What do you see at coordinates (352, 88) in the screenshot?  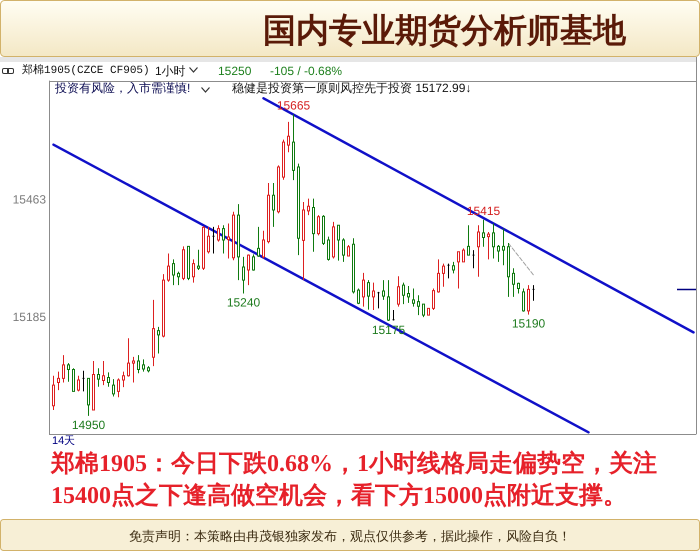 I see `annotation: 稳健是投资第一原则风控先于投资 15172.99↓` at bounding box center [352, 88].